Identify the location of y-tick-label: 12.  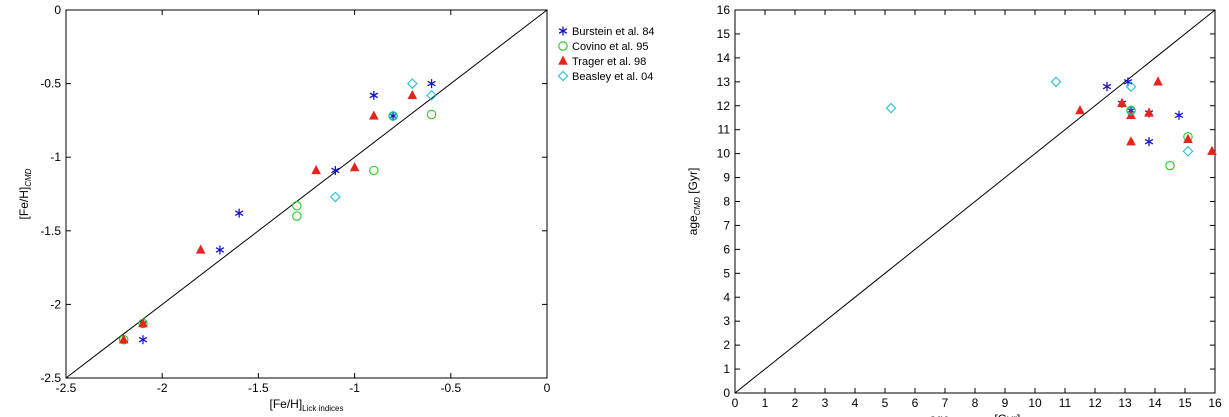
(724, 106).